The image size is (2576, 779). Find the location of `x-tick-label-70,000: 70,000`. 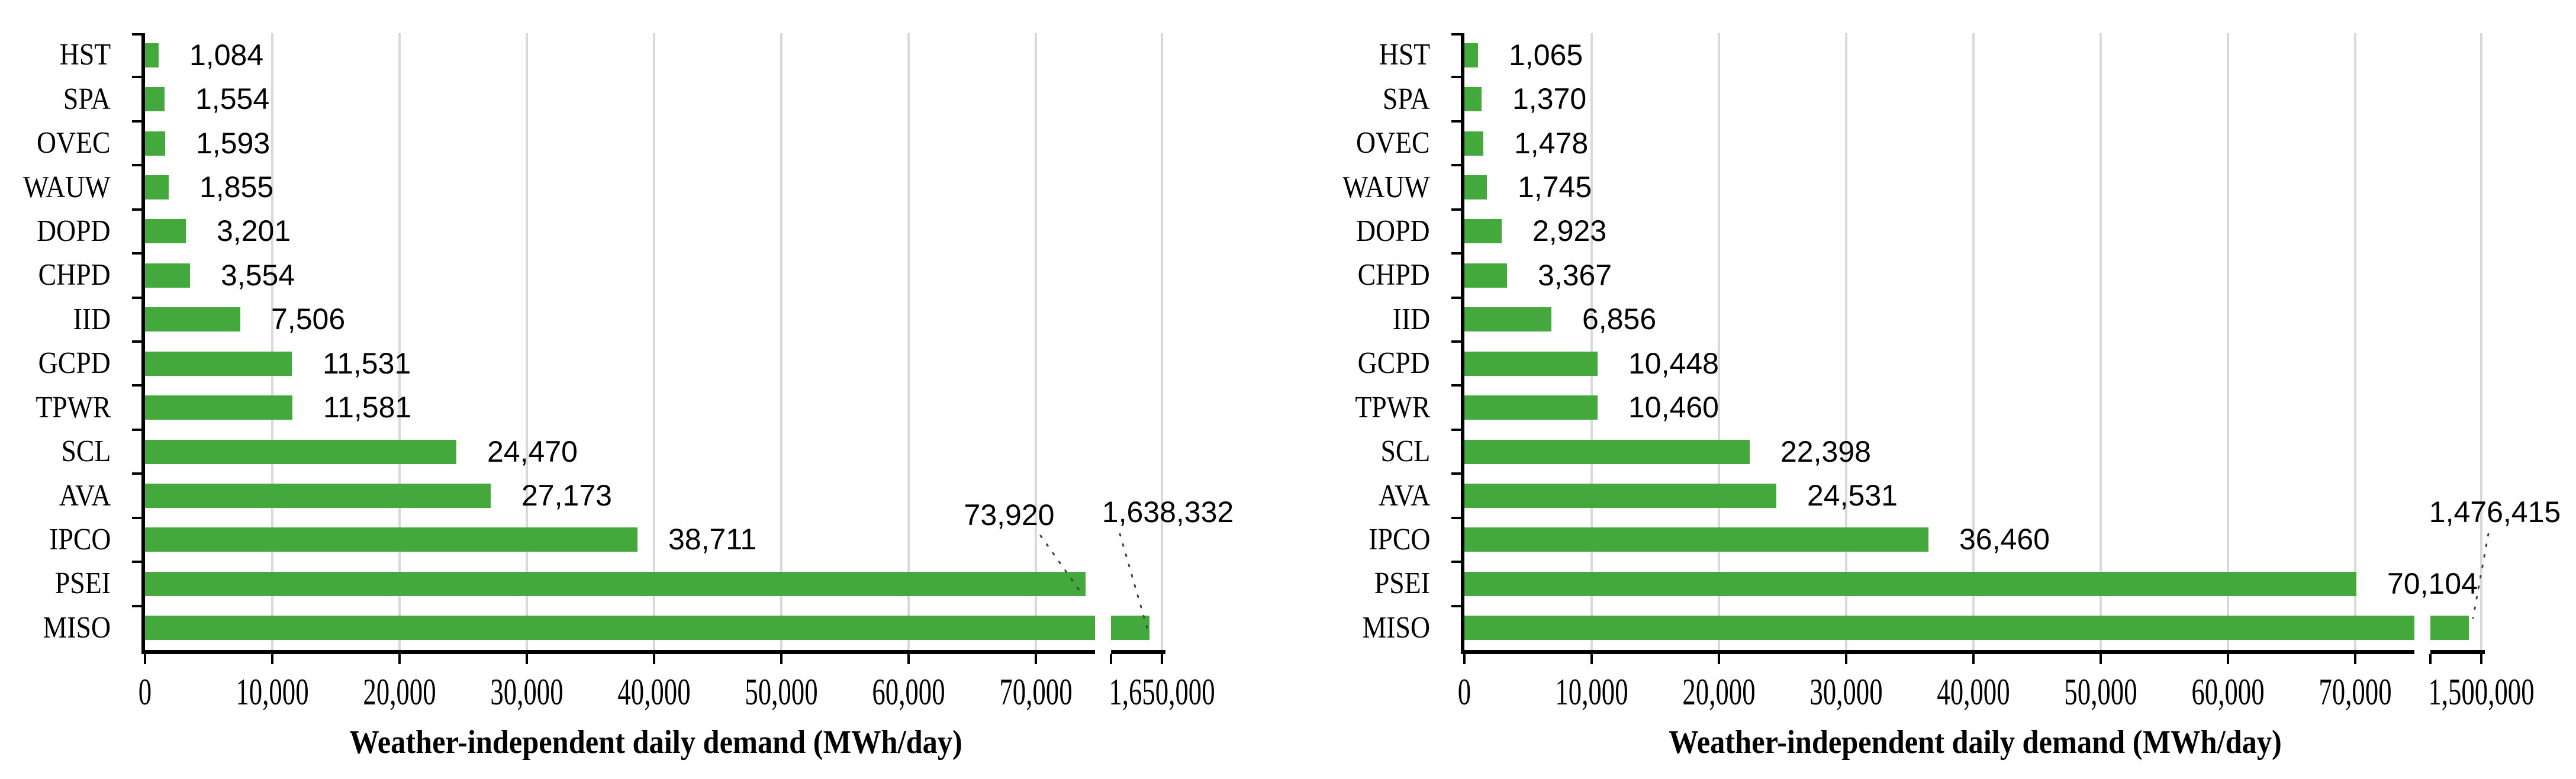

x-tick-label-70,000: 70,000 is located at coordinates (1036, 692).